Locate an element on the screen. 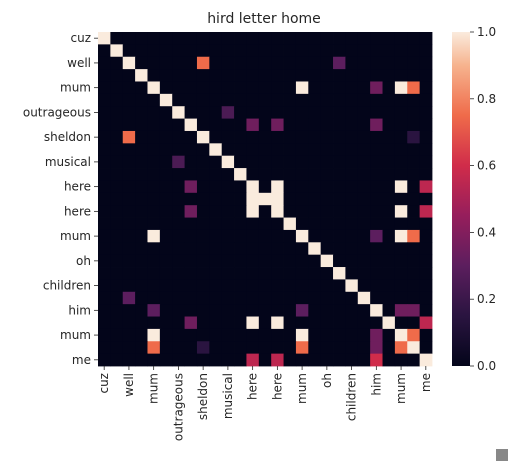  x-tick-label: cuz is located at coordinates (104, 383).